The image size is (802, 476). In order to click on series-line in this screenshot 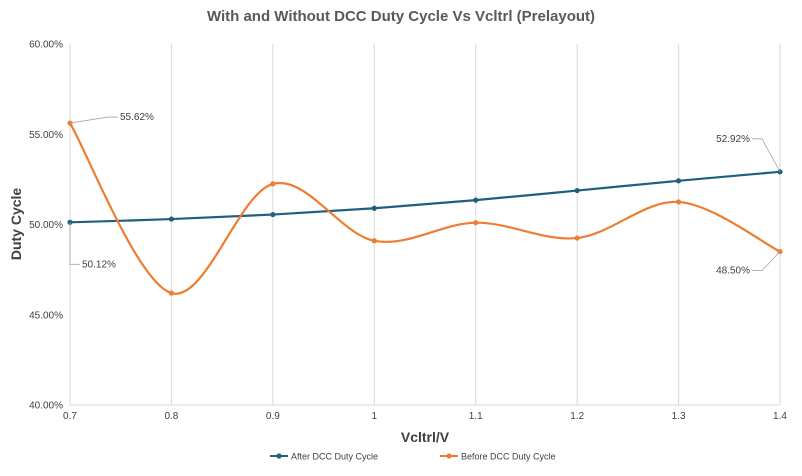, I will do `click(425, 197)`.